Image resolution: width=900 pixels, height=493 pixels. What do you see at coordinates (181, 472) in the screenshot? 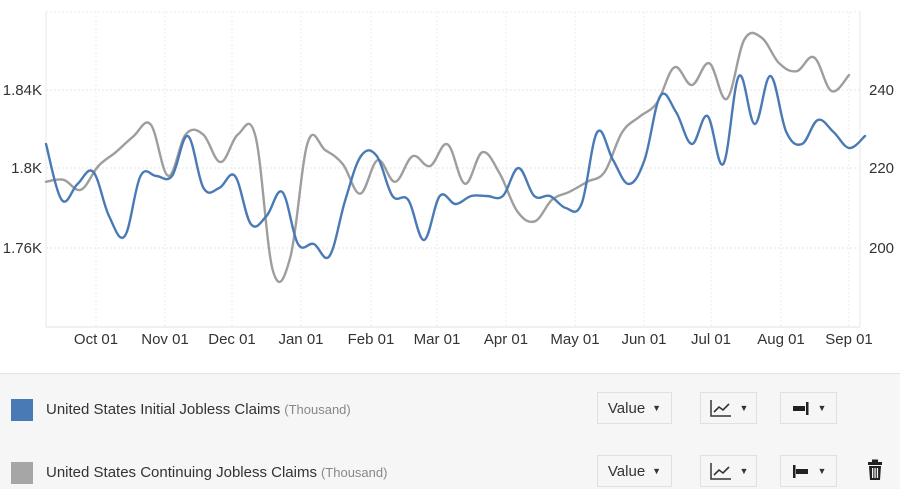
I see `series-name: United States Continuing Jobless Claims` at bounding box center [181, 472].